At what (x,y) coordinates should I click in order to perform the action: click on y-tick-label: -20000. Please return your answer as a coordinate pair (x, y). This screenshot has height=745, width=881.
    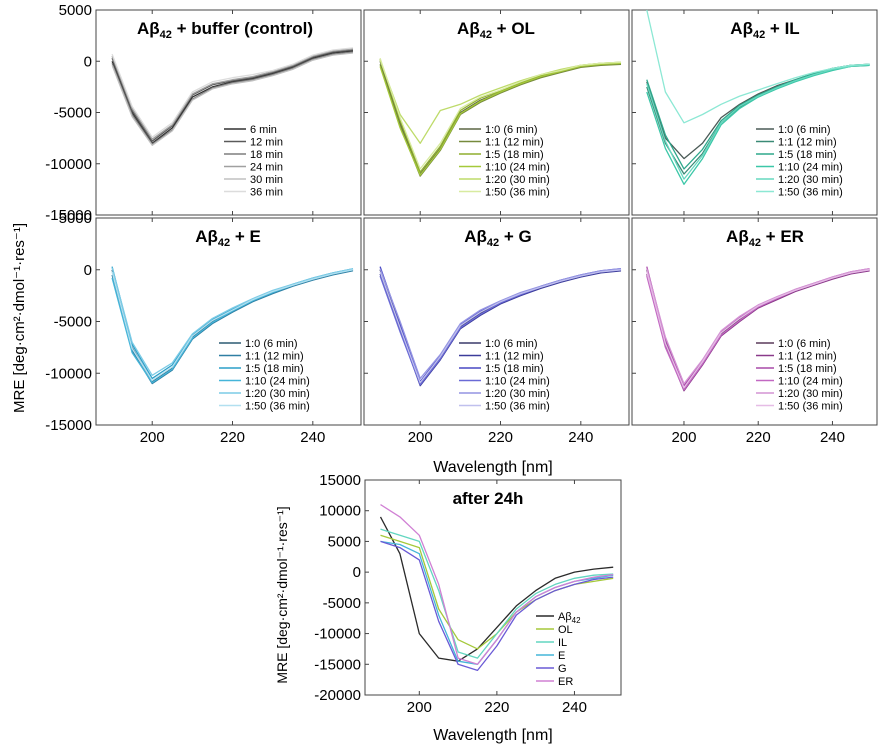
    Looking at the image, I should click on (337, 695).